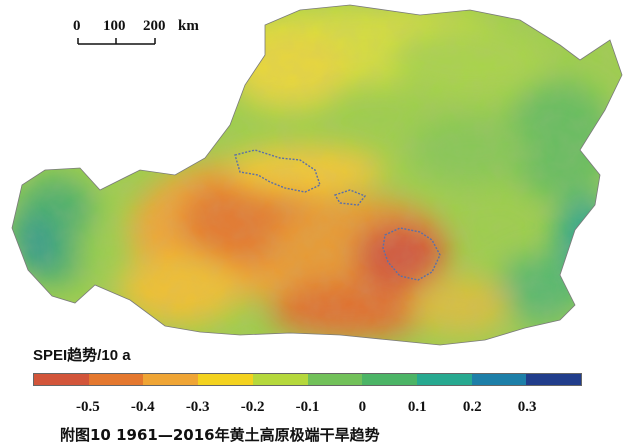  I want to click on legend-tick-label: -0.2, so click(252, 407).